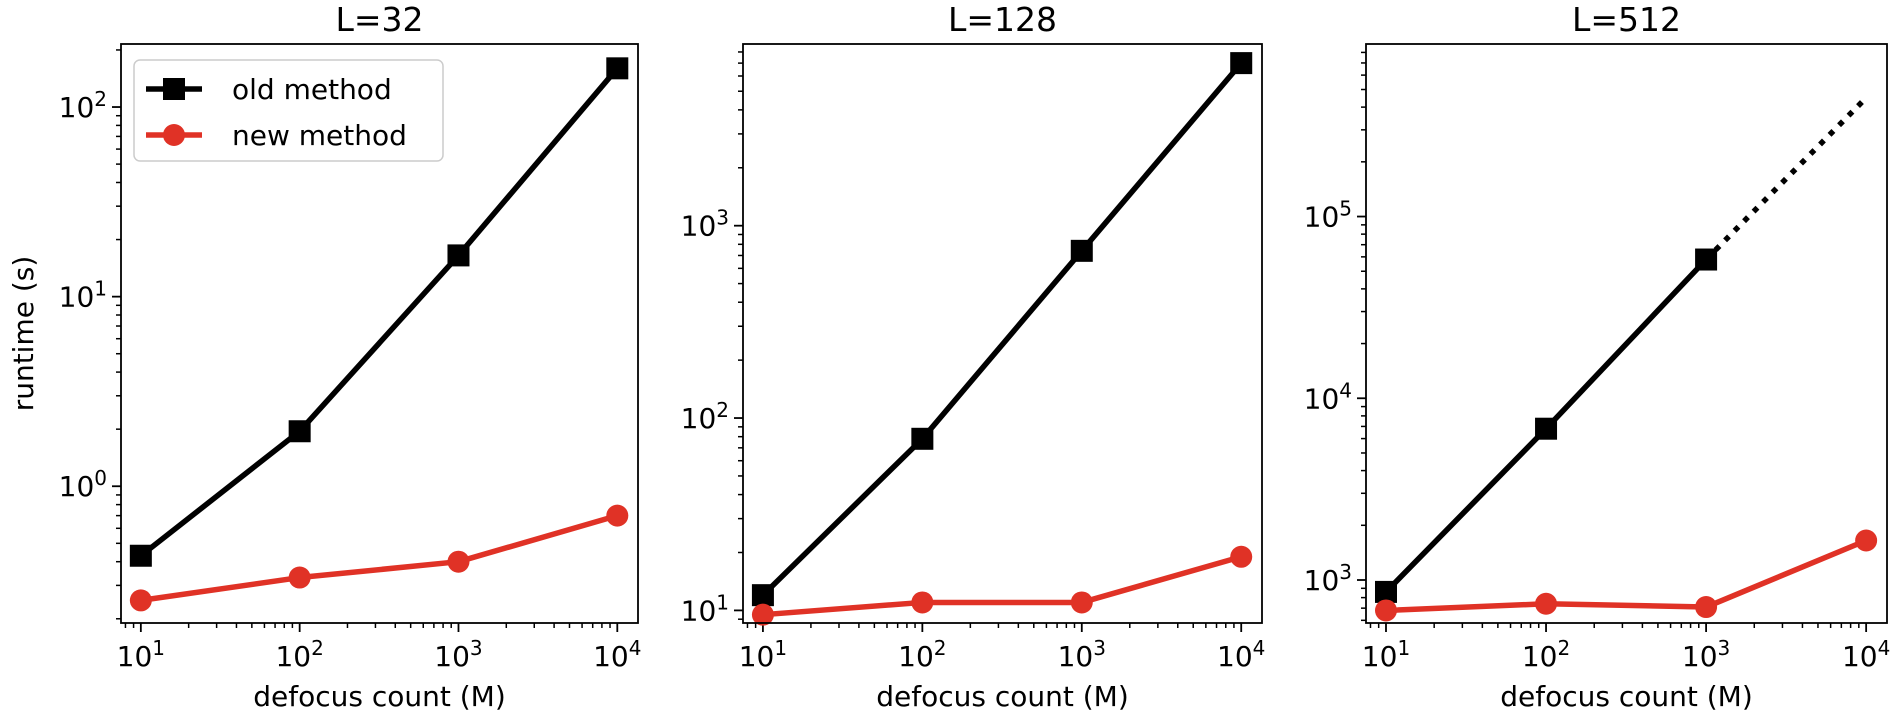 Image resolution: width=1898 pixels, height=714 pixels. I want to click on panel-title: L=128, so click(1002, 19).